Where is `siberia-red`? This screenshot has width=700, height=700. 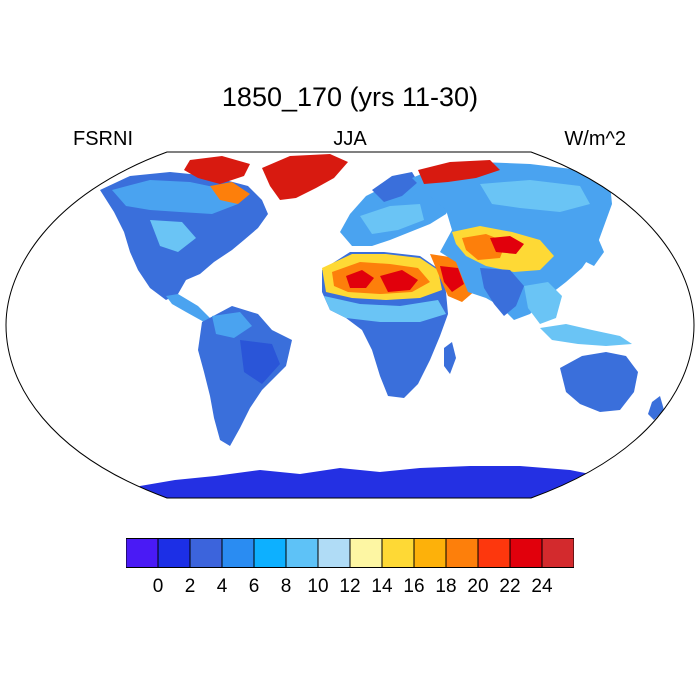
siberia-red is located at coordinates (459, 172).